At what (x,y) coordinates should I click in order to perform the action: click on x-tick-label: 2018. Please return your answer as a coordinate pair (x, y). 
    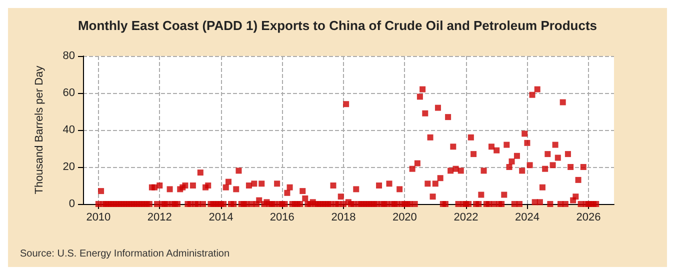
    Looking at the image, I should click on (343, 218).